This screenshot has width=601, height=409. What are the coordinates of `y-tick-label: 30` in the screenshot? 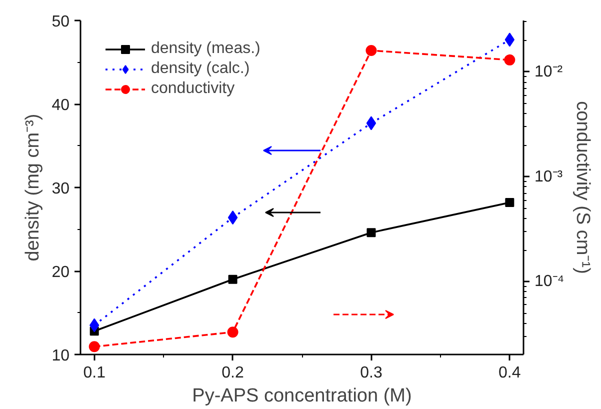 It's located at (61, 189).